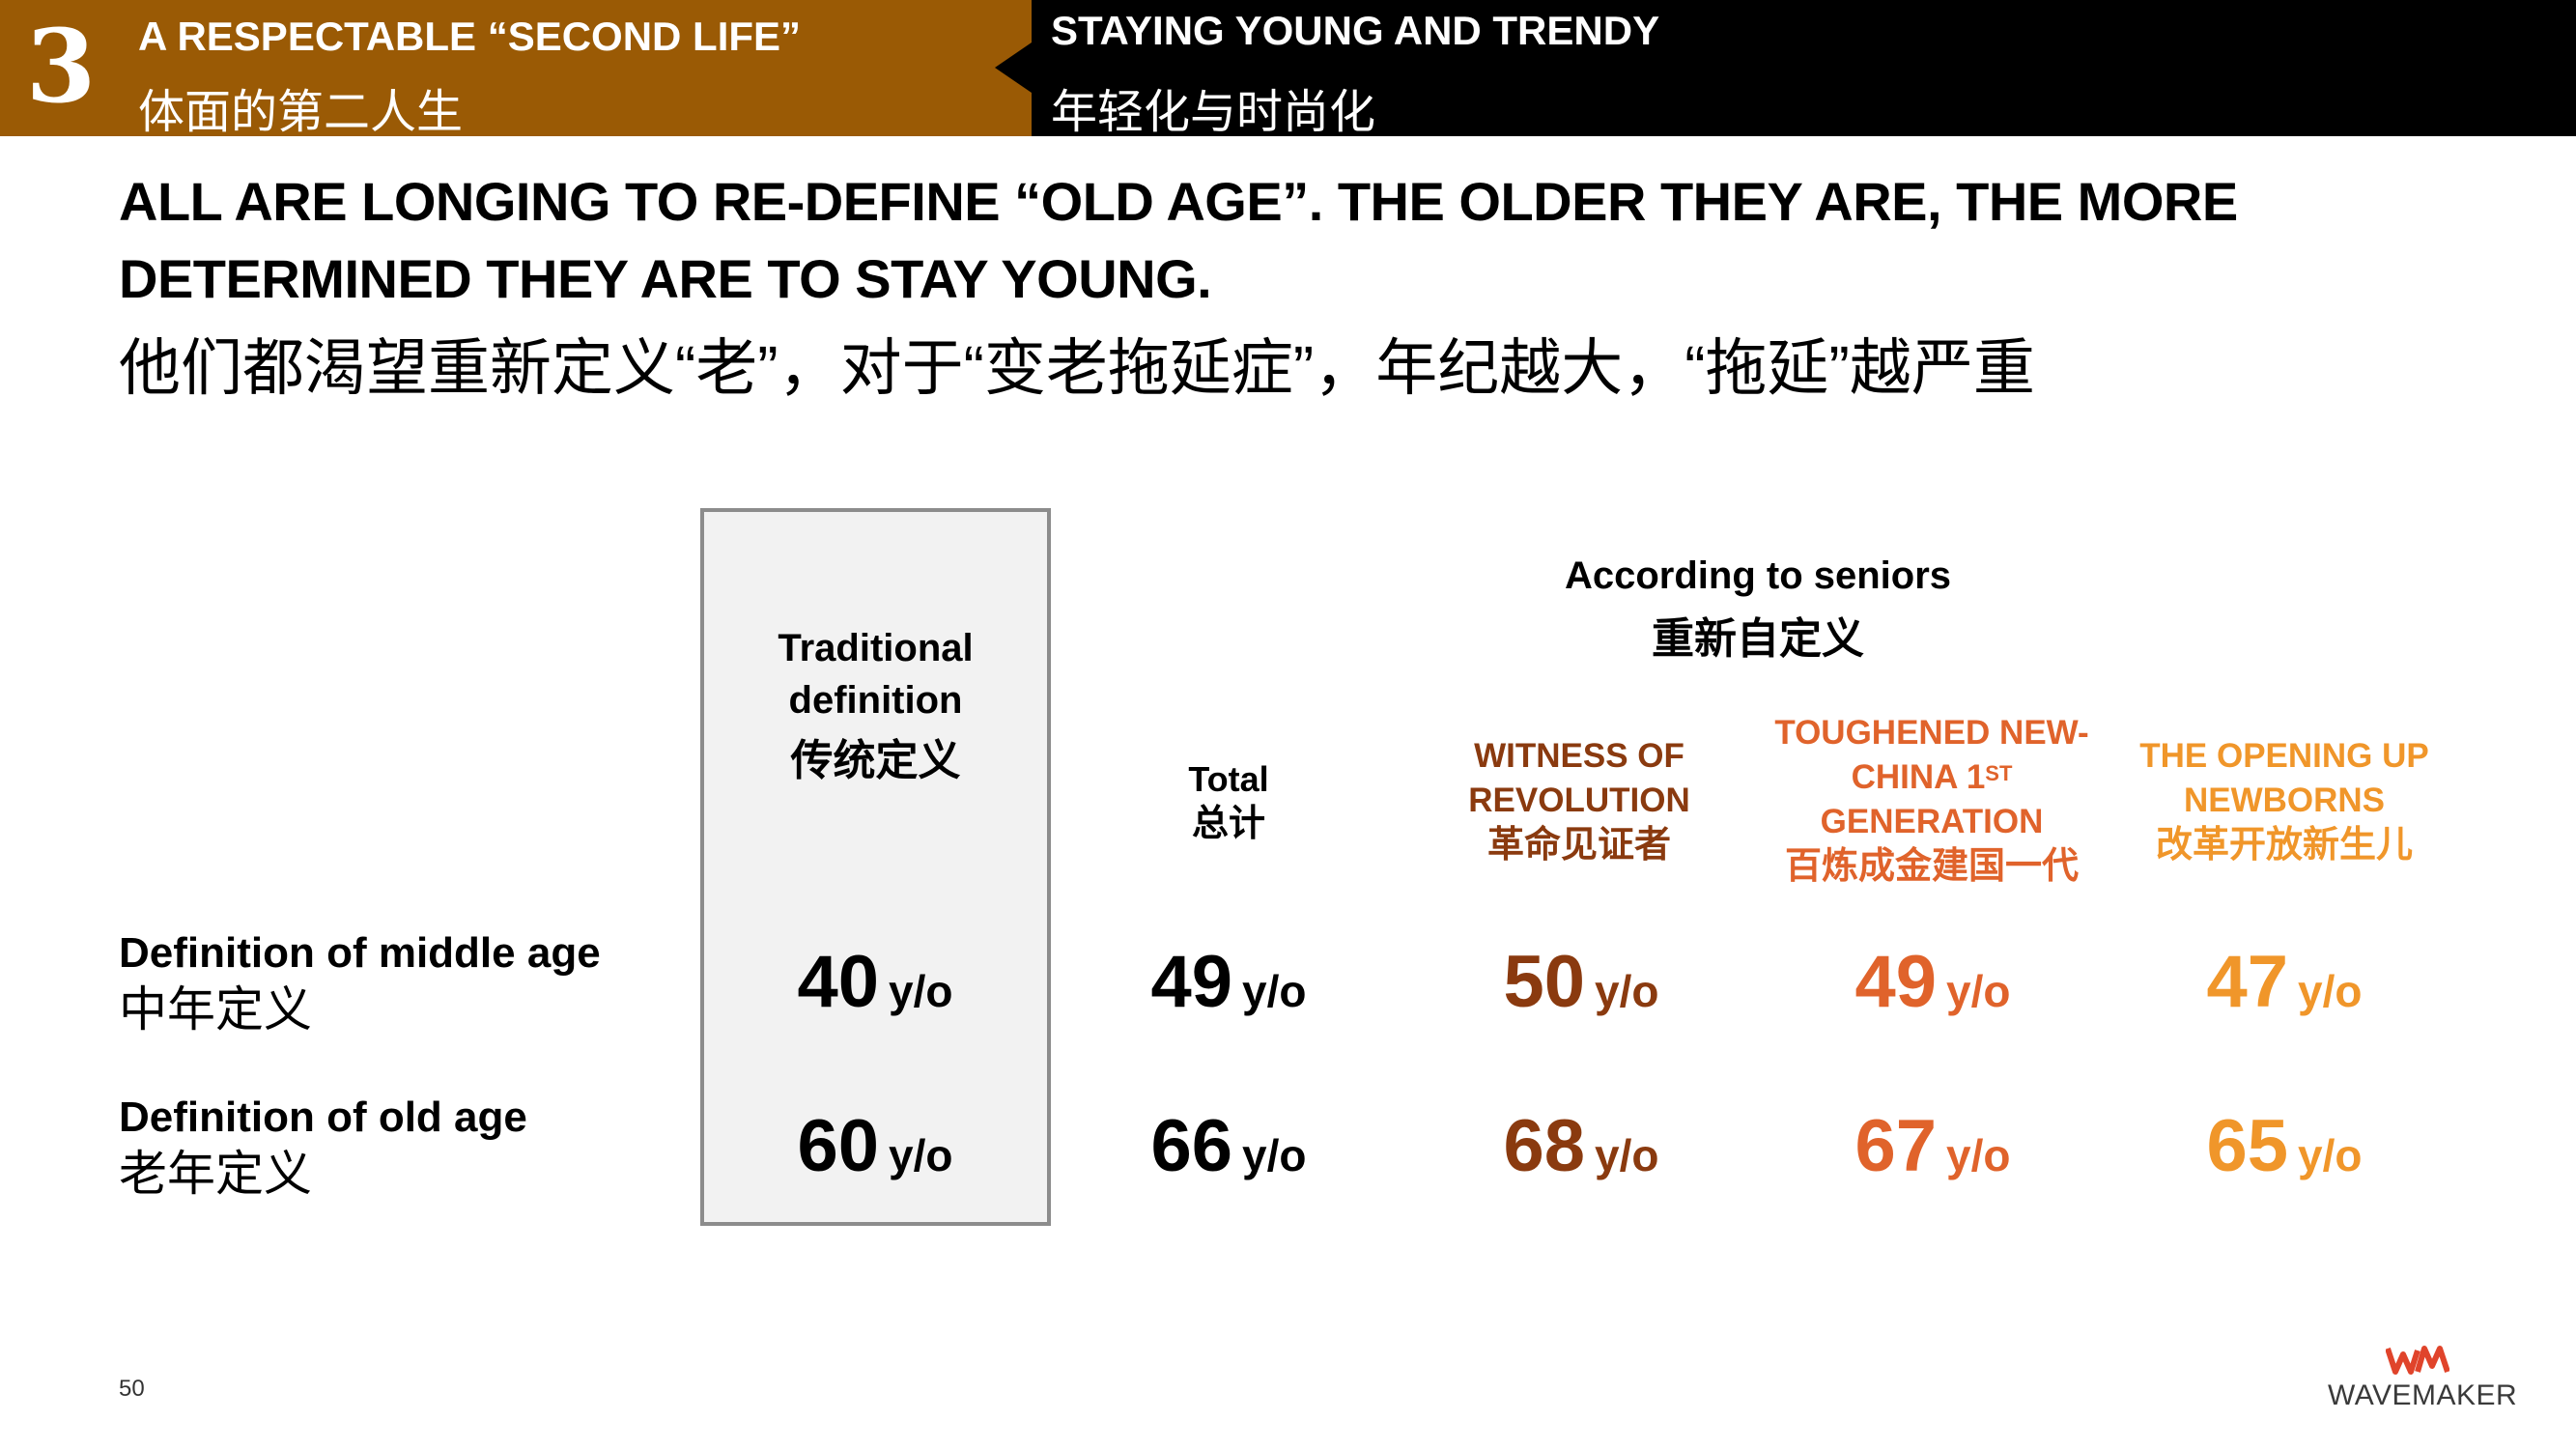 This screenshot has height=1449, width=2576. What do you see at coordinates (1581, 982) in the screenshot?
I see `value-middle-witness: 50 y/o` at bounding box center [1581, 982].